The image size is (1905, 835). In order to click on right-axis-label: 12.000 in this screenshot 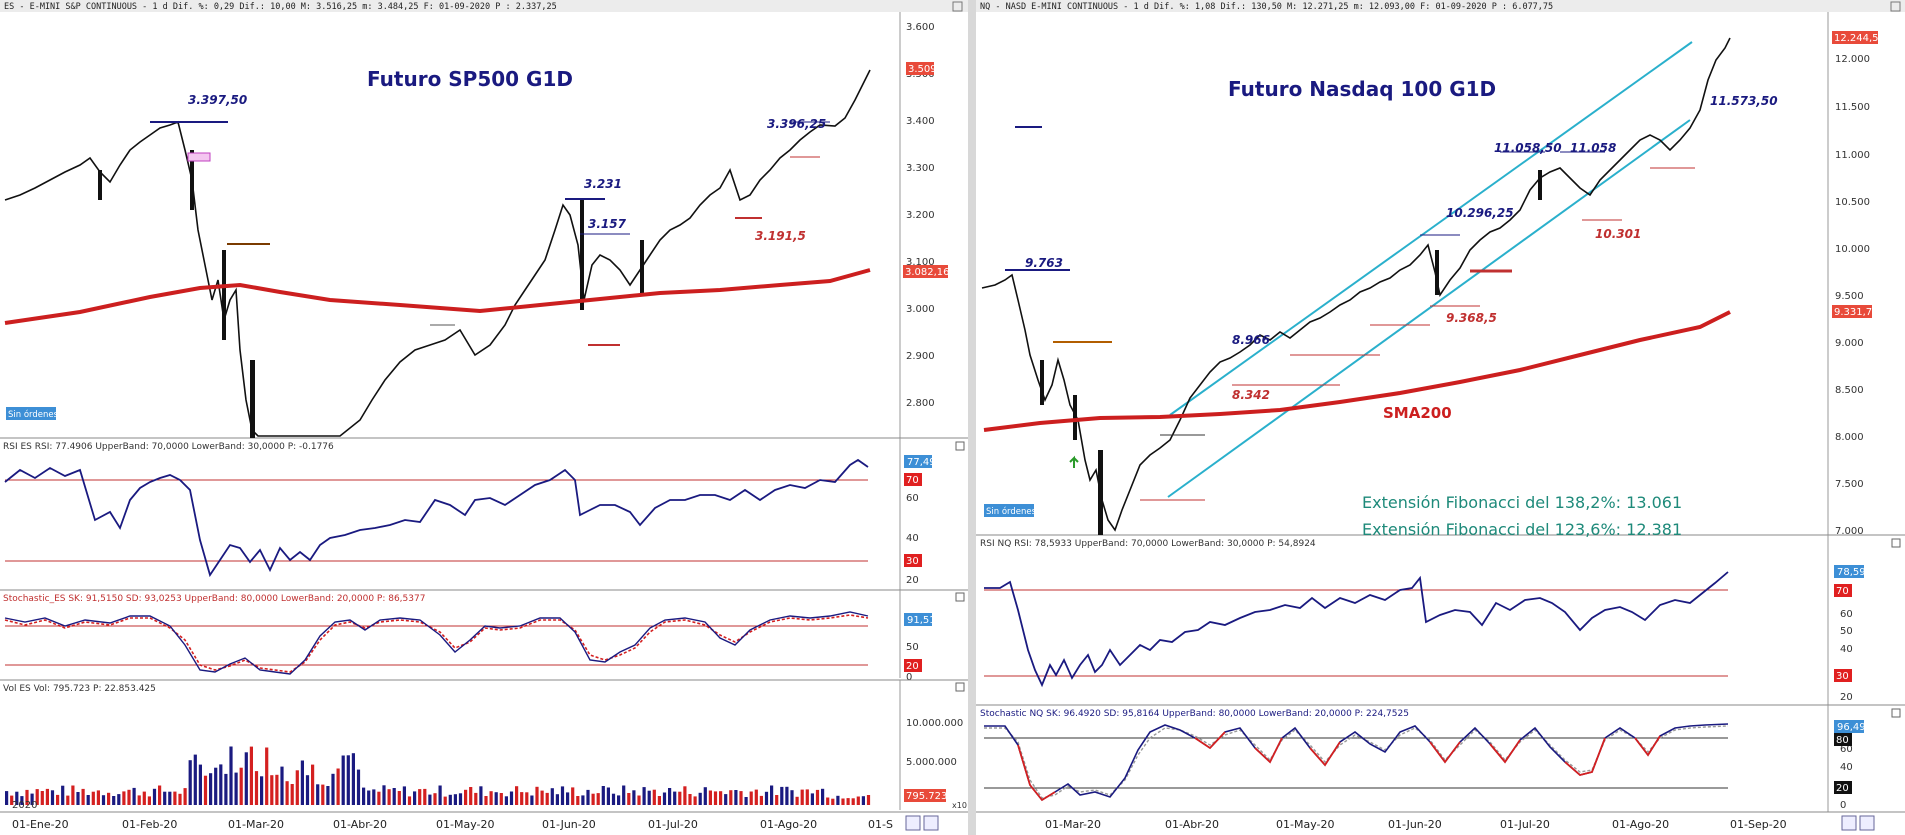, I will do `click(1852, 59)`.